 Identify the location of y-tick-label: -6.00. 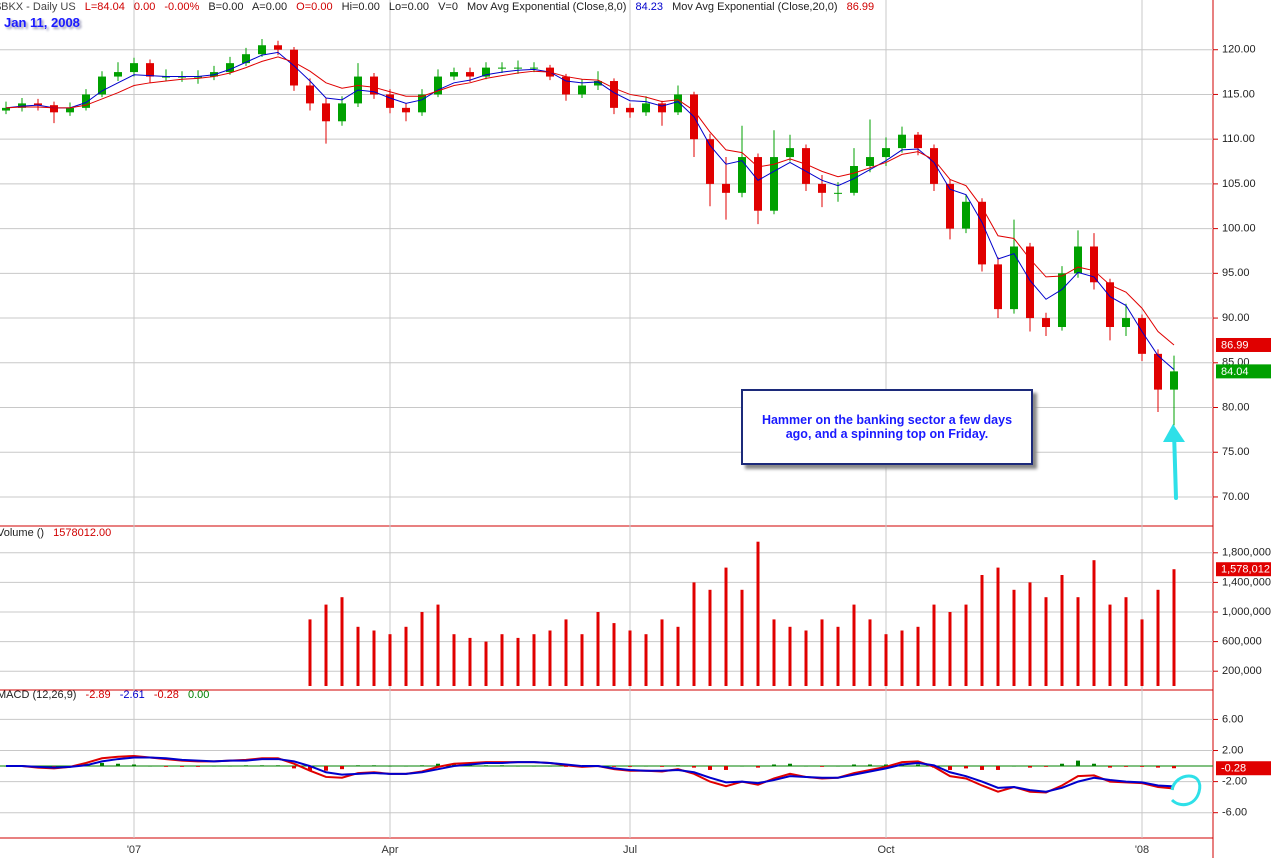
(1234, 813).